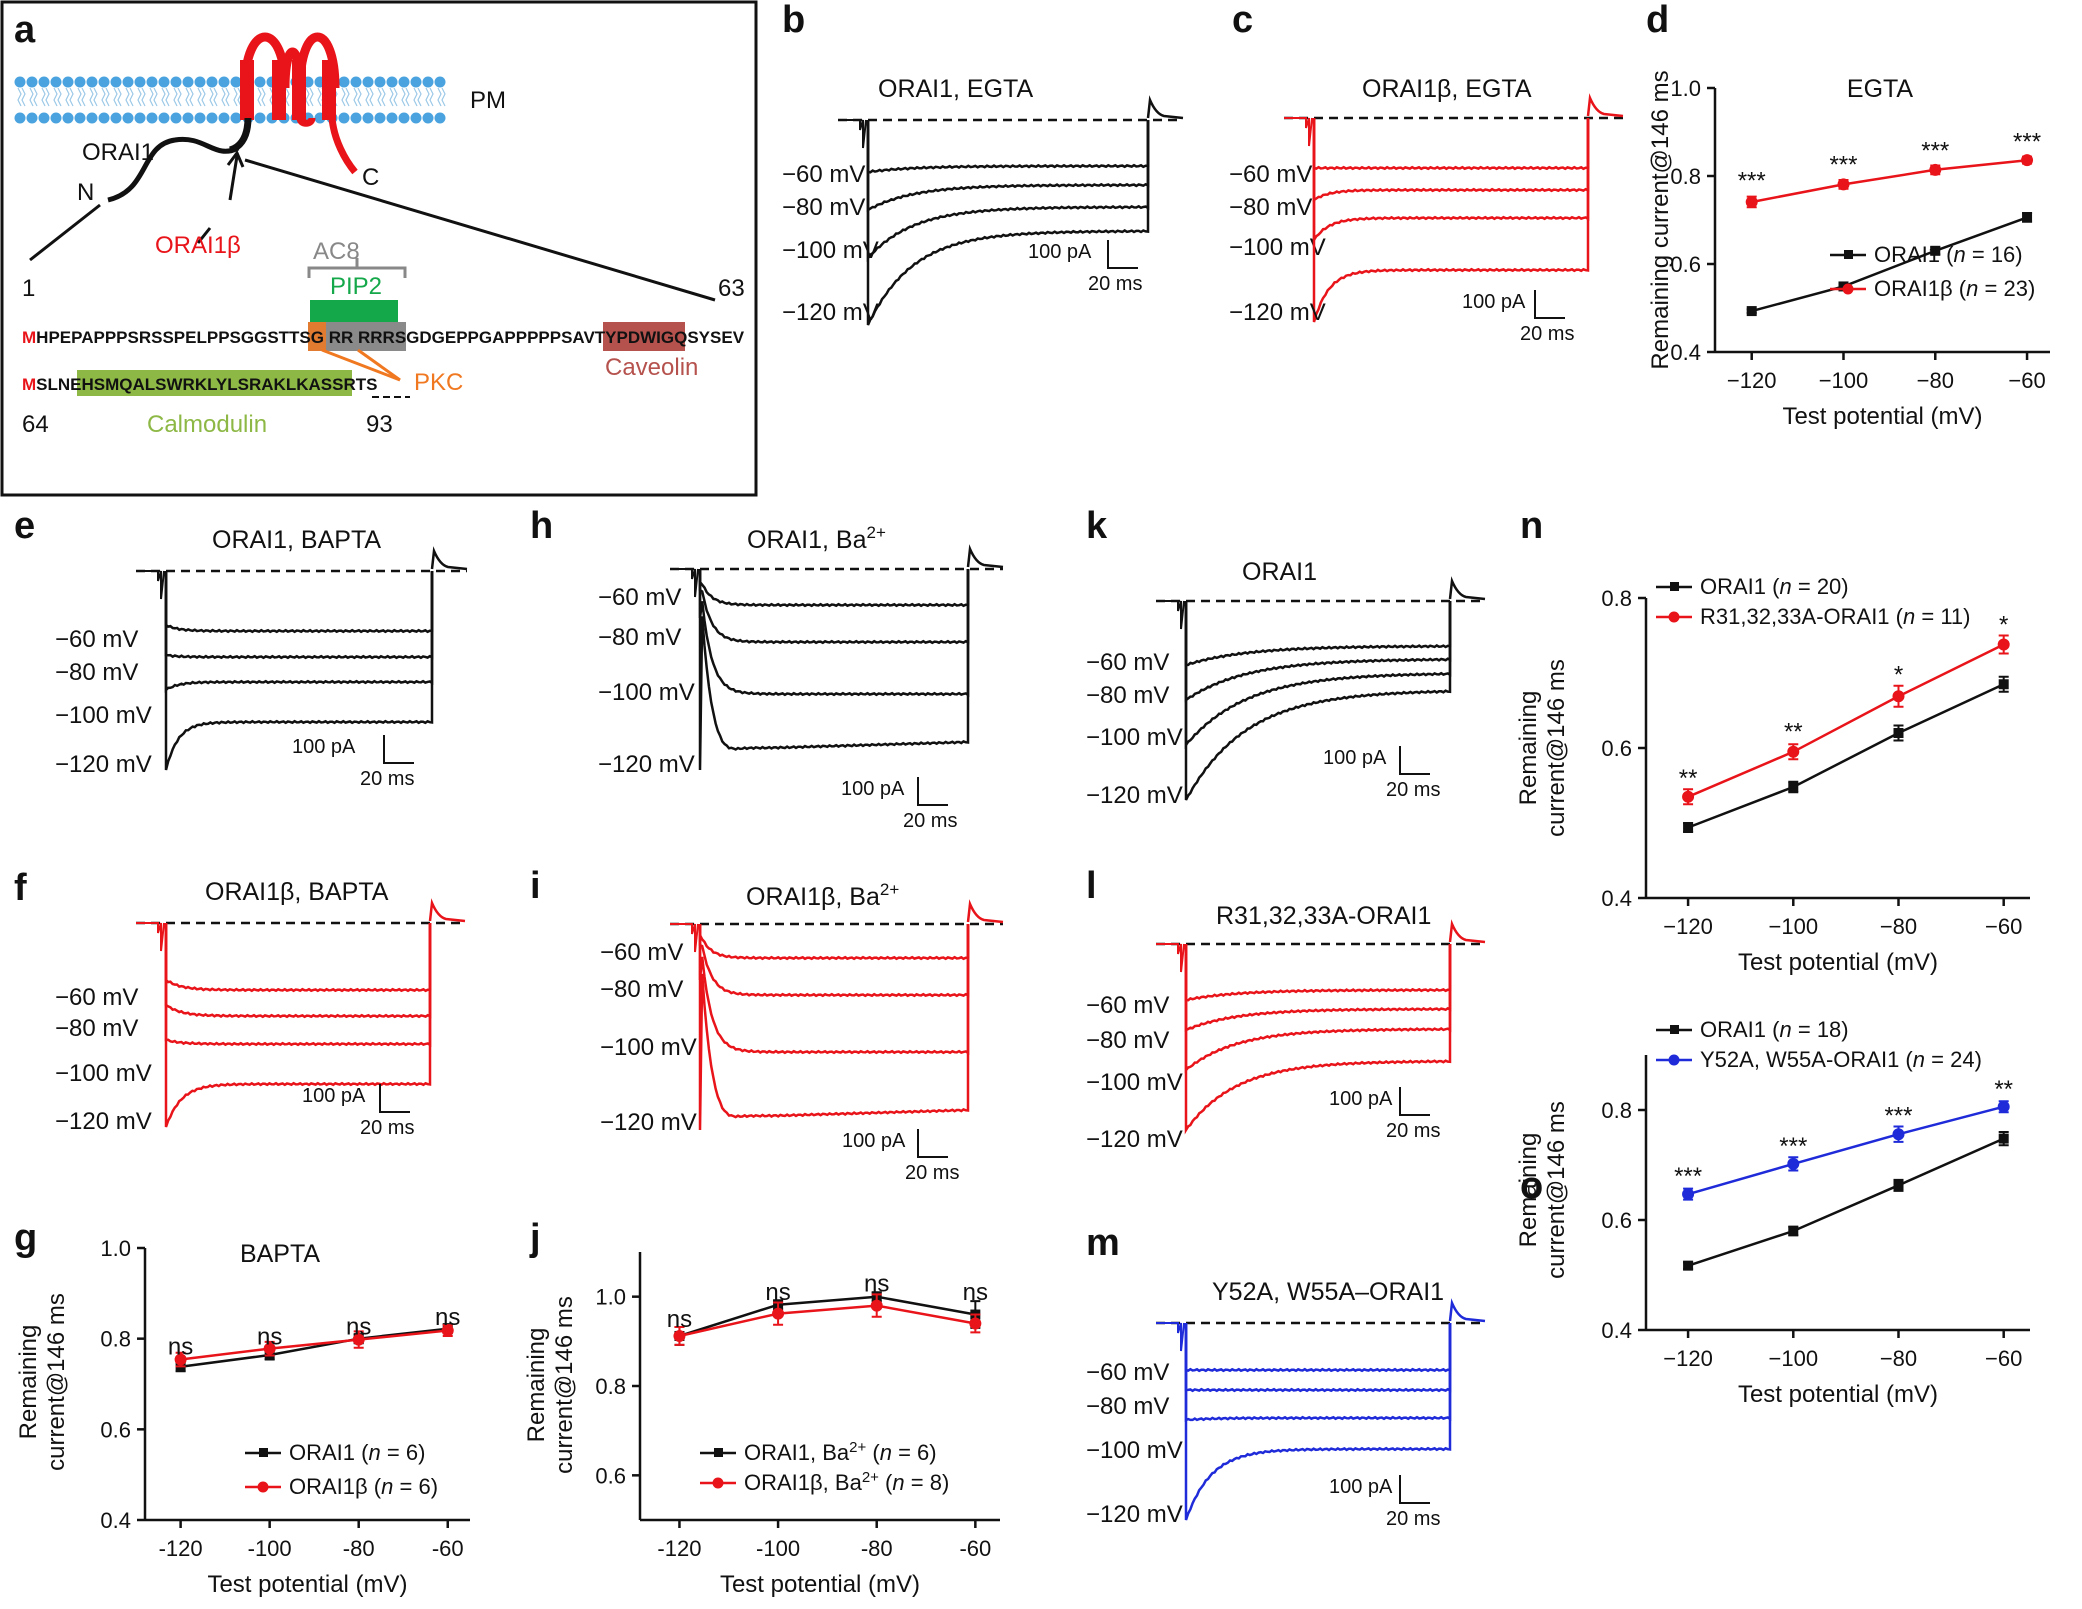 Image resolution: width=2082 pixels, height=1609 pixels. What do you see at coordinates (322, 1452) in the screenshot?
I see `legend-name: ORAI1` at bounding box center [322, 1452].